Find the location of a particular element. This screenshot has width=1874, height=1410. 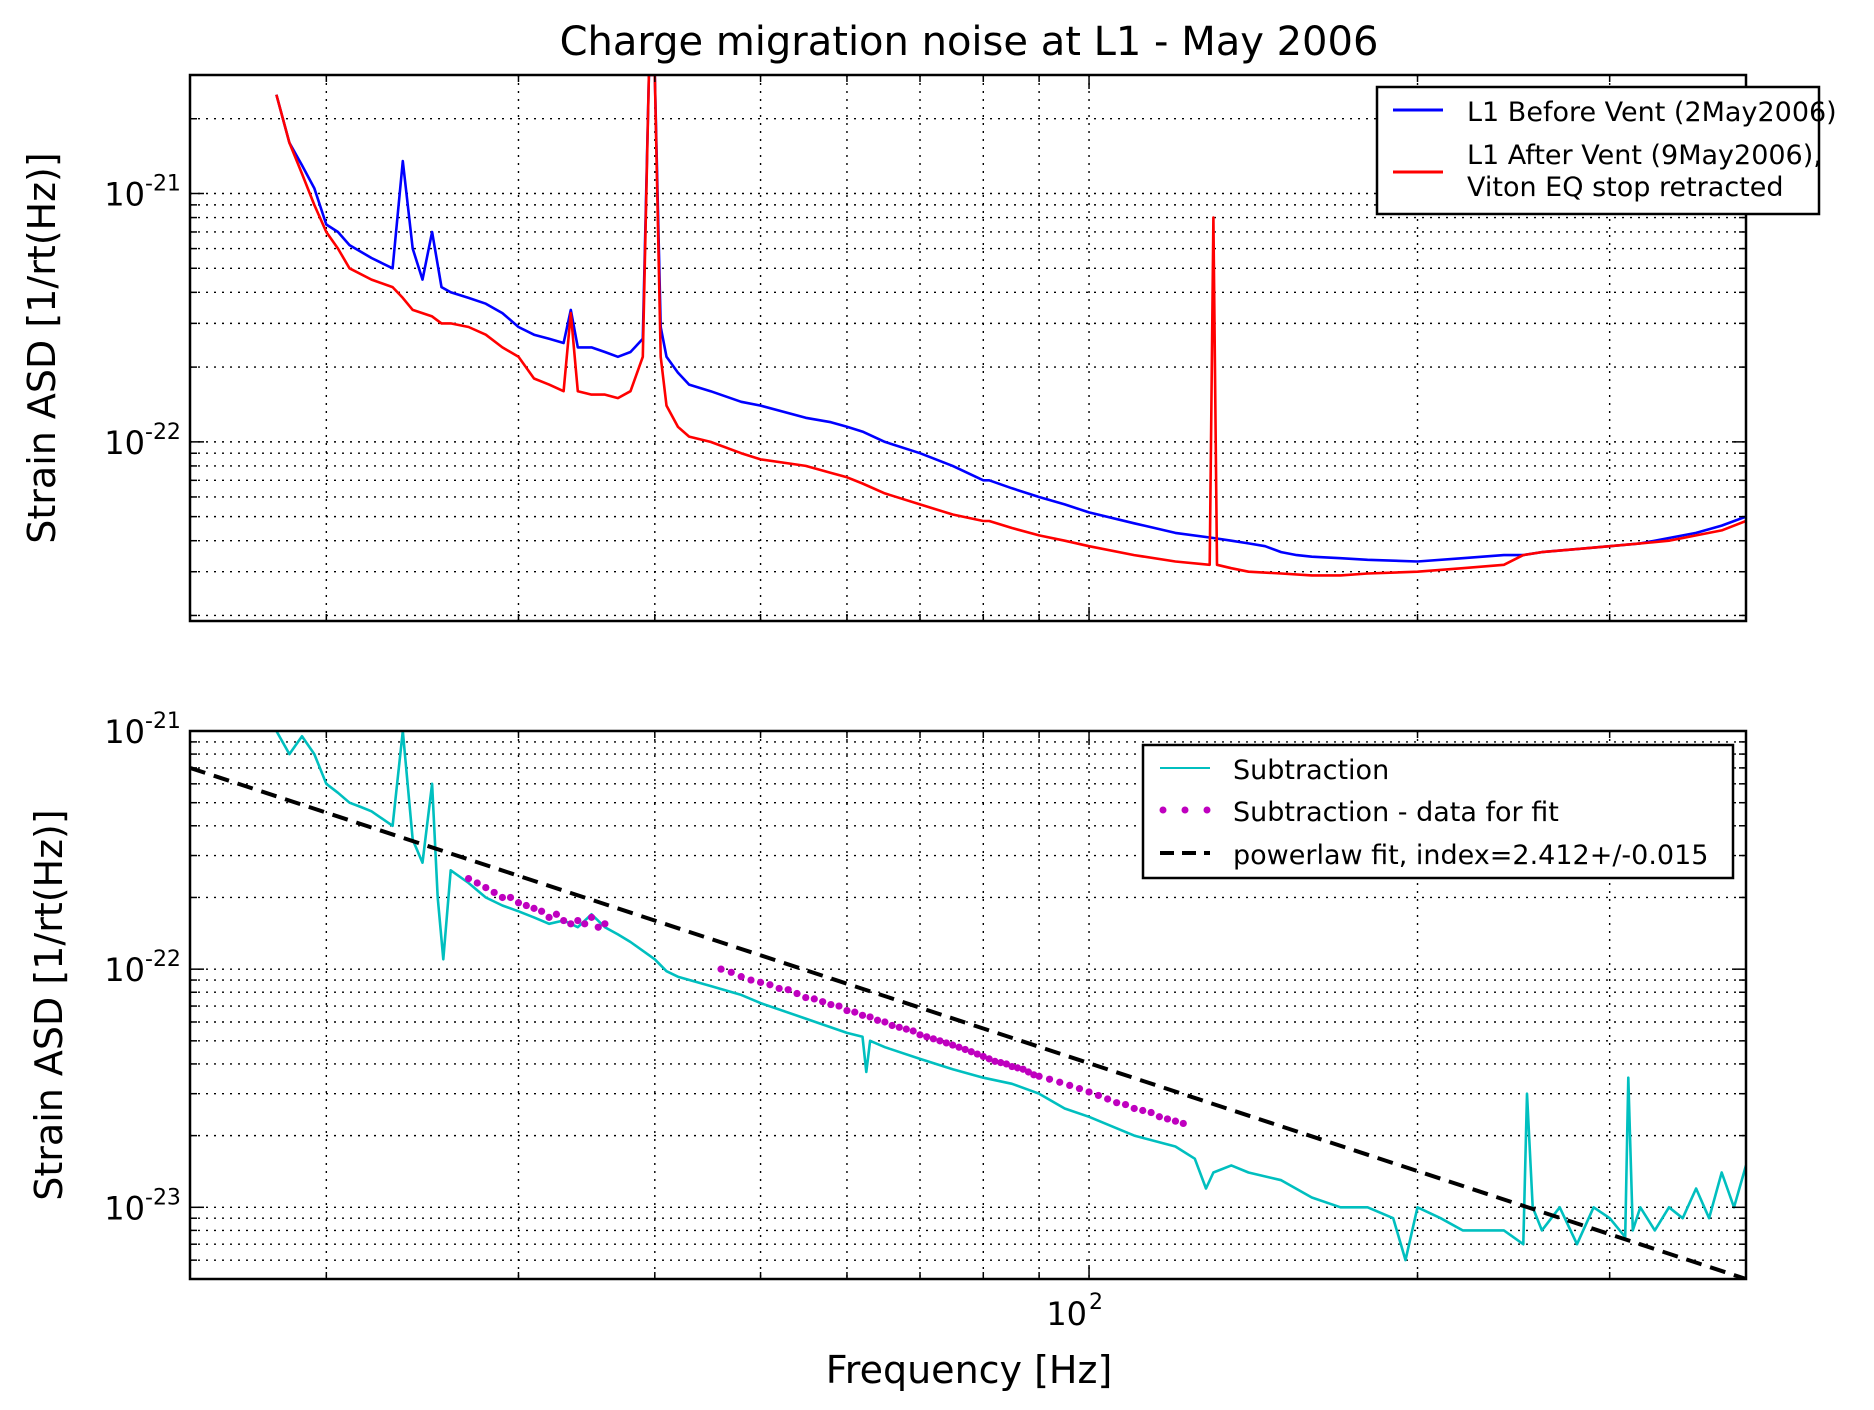

bottom-legend-frame is located at coordinates (1438, 811).